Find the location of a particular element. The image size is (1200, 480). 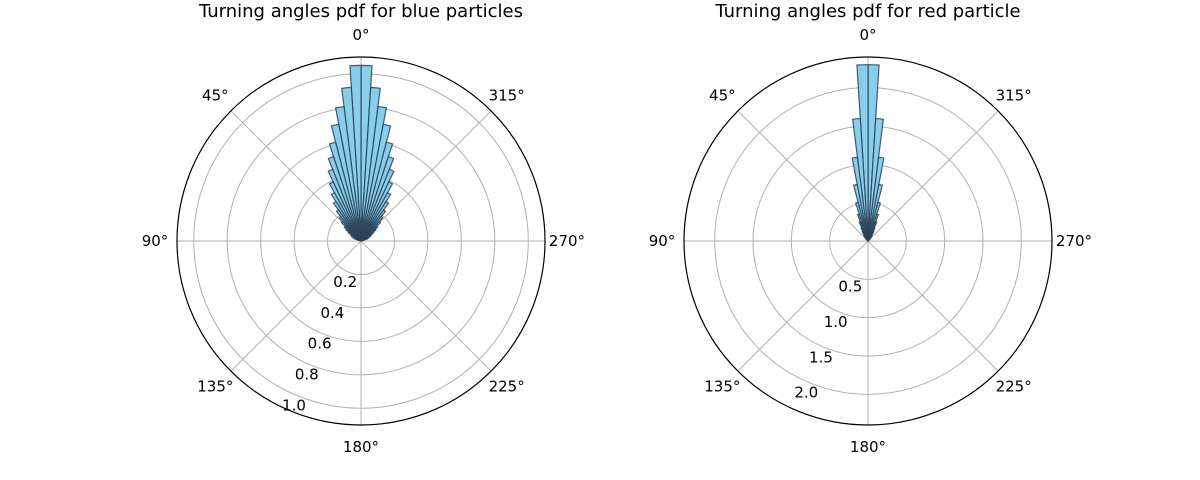

radial-tick-label: 2.0 is located at coordinates (806, 393).